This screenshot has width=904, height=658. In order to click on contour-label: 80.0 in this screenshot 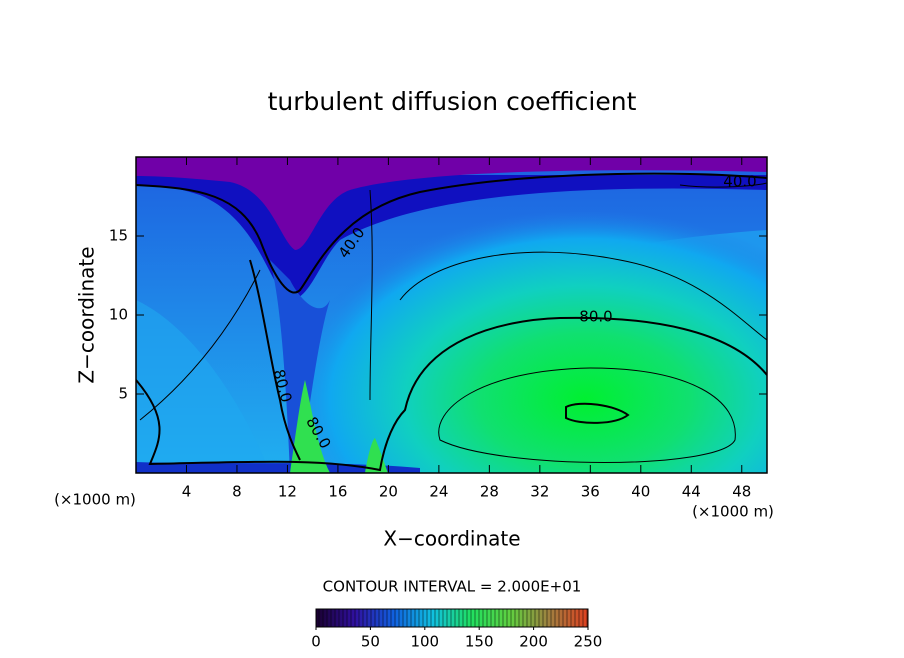, I will do `click(595, 317)`.